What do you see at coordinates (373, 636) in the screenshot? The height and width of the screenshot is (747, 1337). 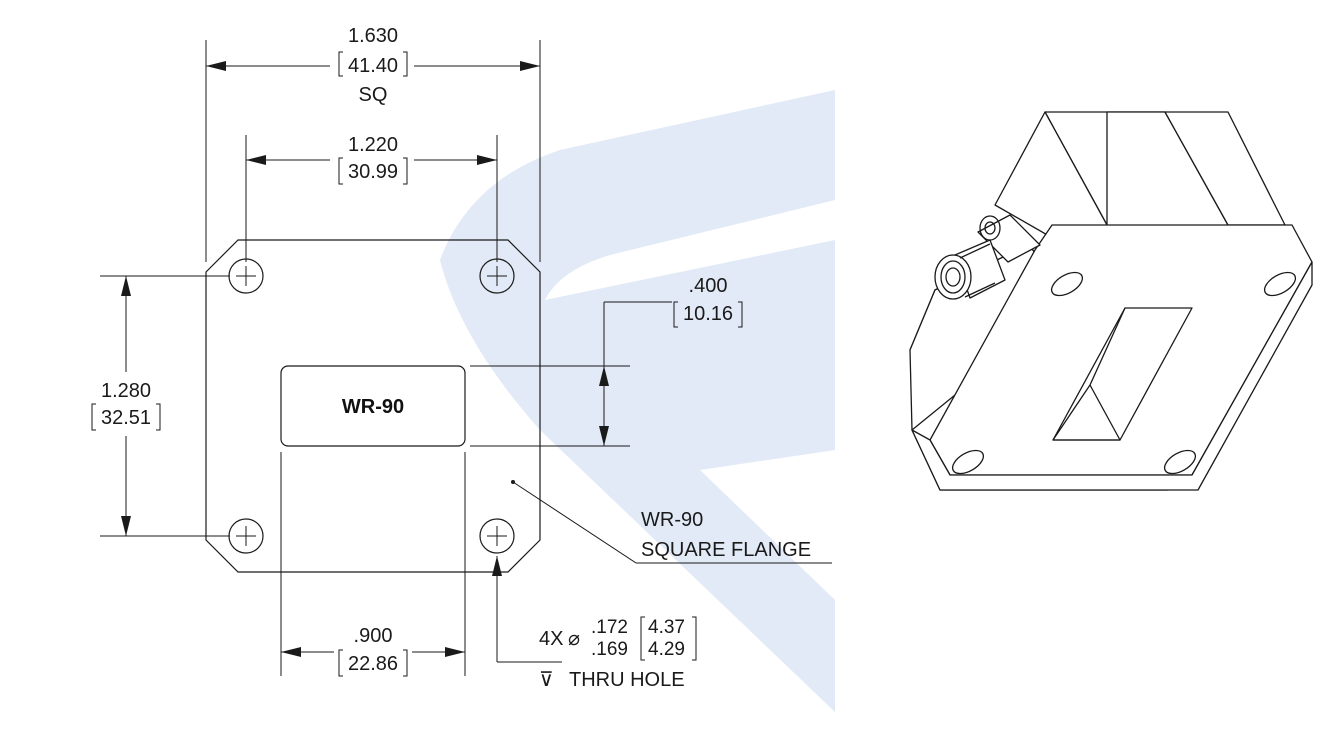 I see `dim-aperture-width-inch: .900` at bounding box center [373, 636].